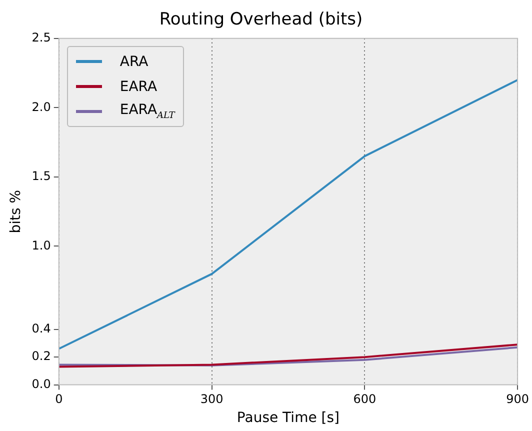 This screenshot has width=532, height=431. What do you see at coordinates (41, 107) in the screenshot?
I see `y-tick-label: 2.0` at bounding box center [41, 107].